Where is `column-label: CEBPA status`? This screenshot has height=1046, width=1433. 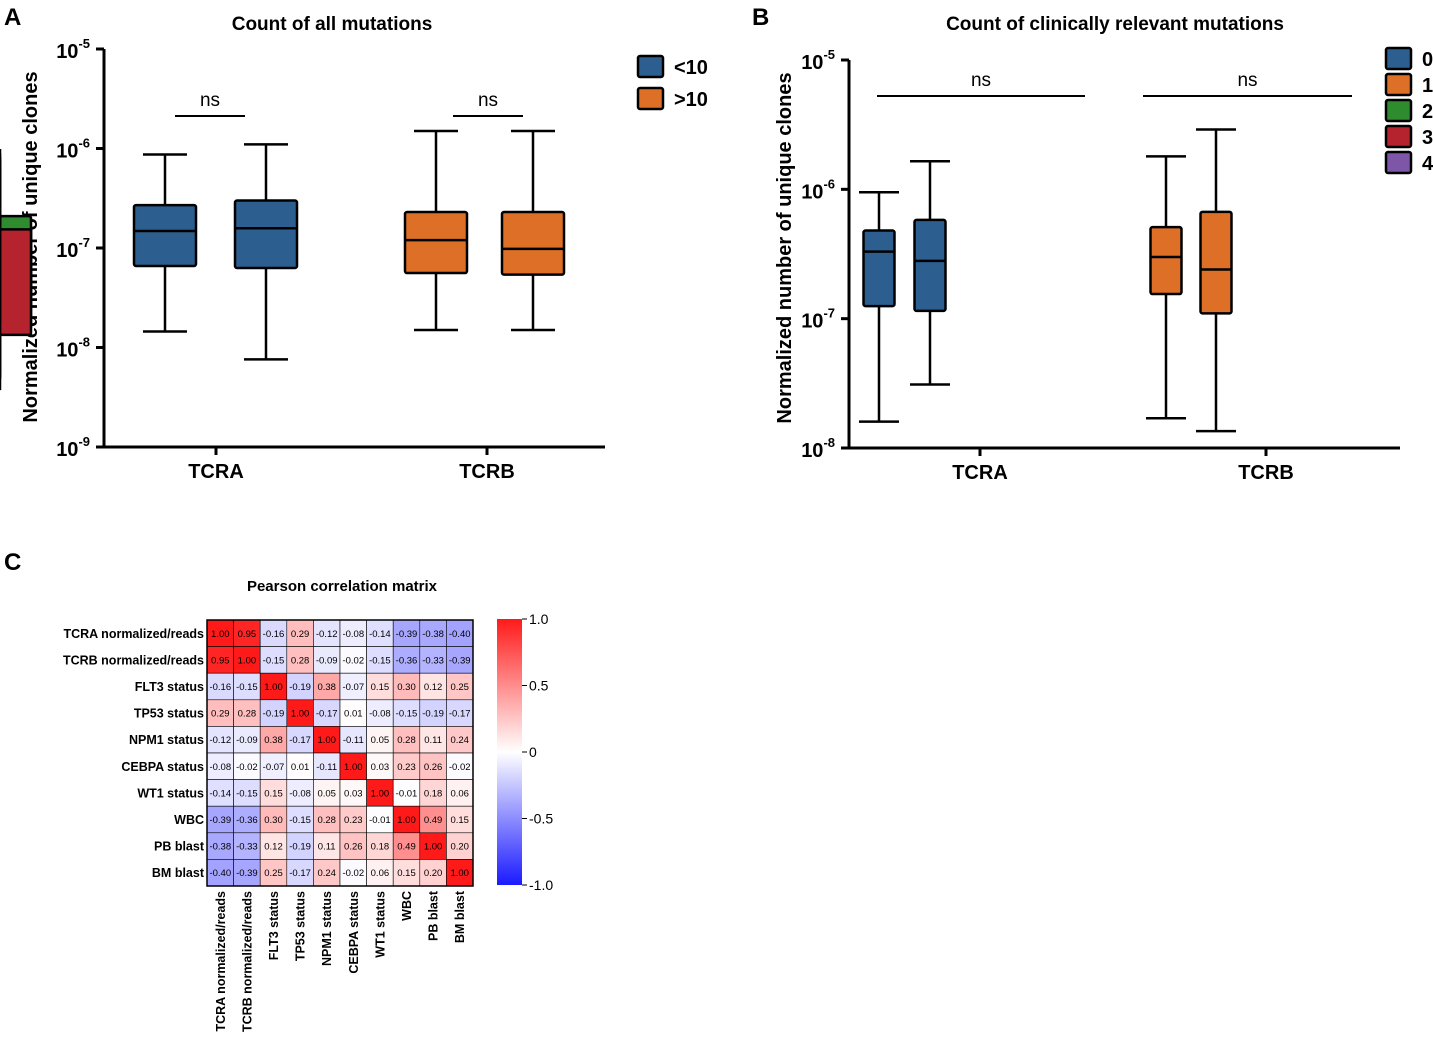
column-label: CEBPA status is located at coordinates (354, 932).